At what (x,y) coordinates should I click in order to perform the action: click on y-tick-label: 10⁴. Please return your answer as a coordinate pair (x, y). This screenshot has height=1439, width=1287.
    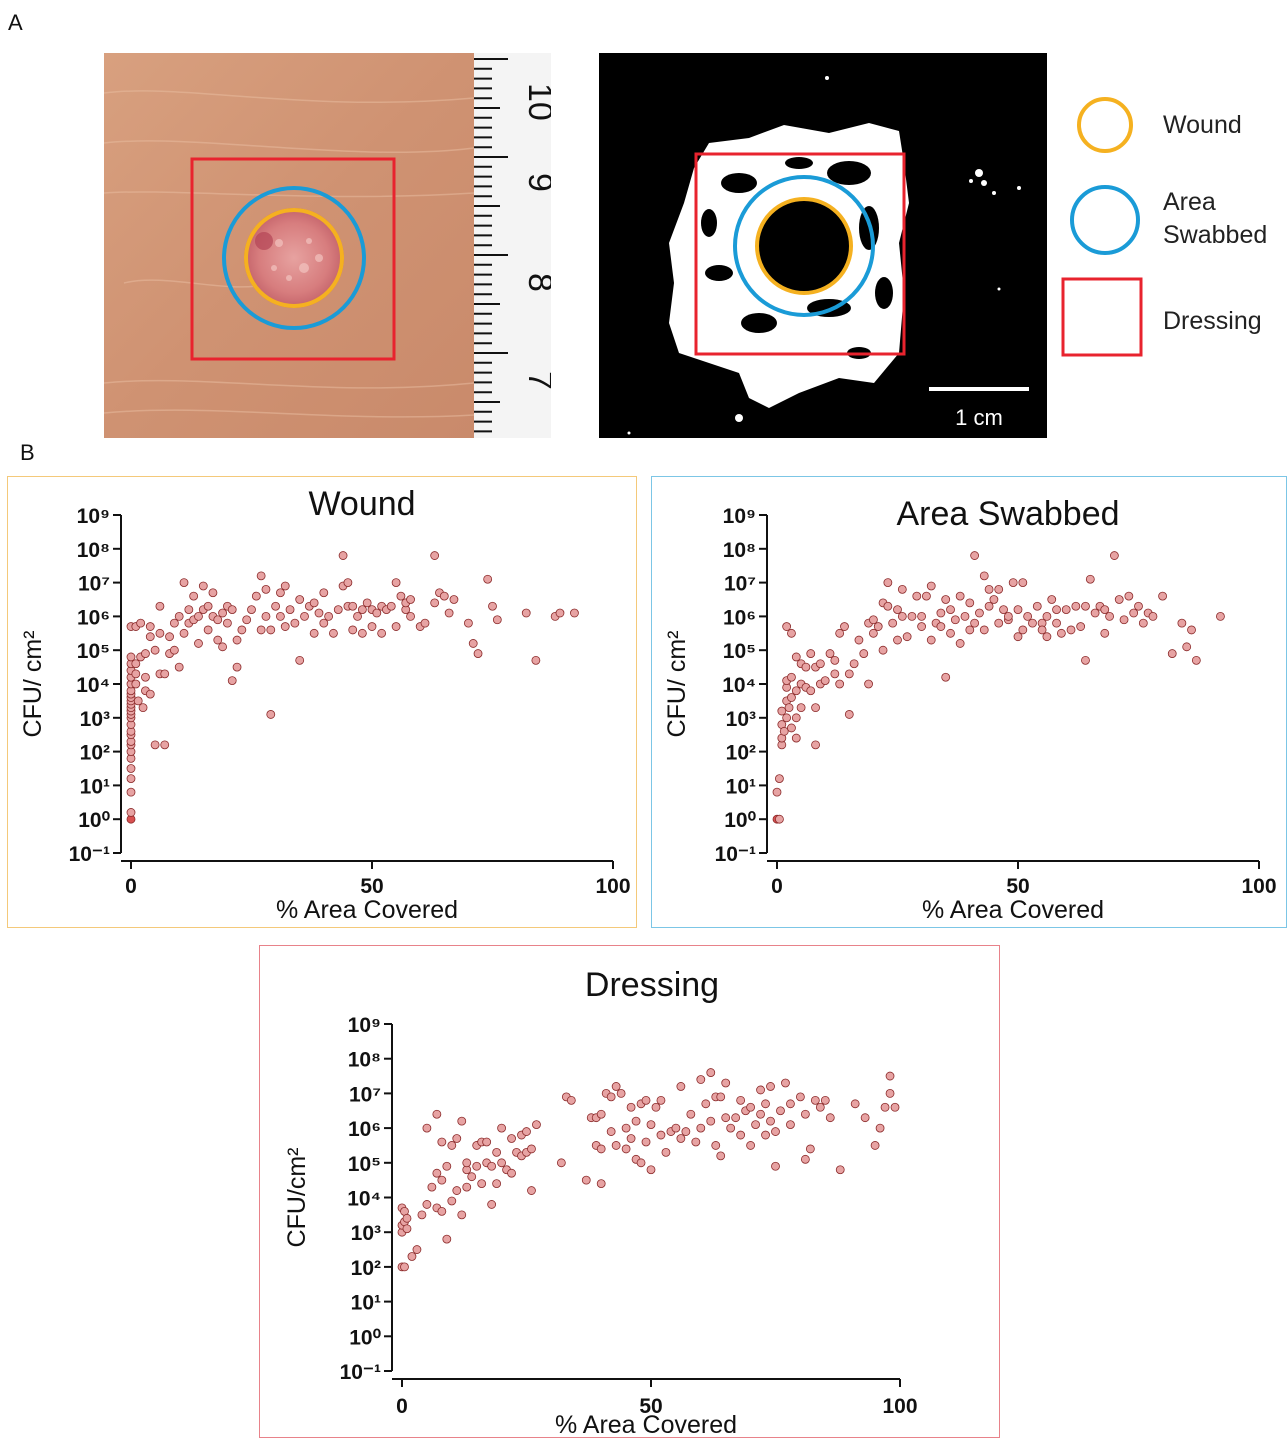
    Looking at the image, I should click on (93, 685).